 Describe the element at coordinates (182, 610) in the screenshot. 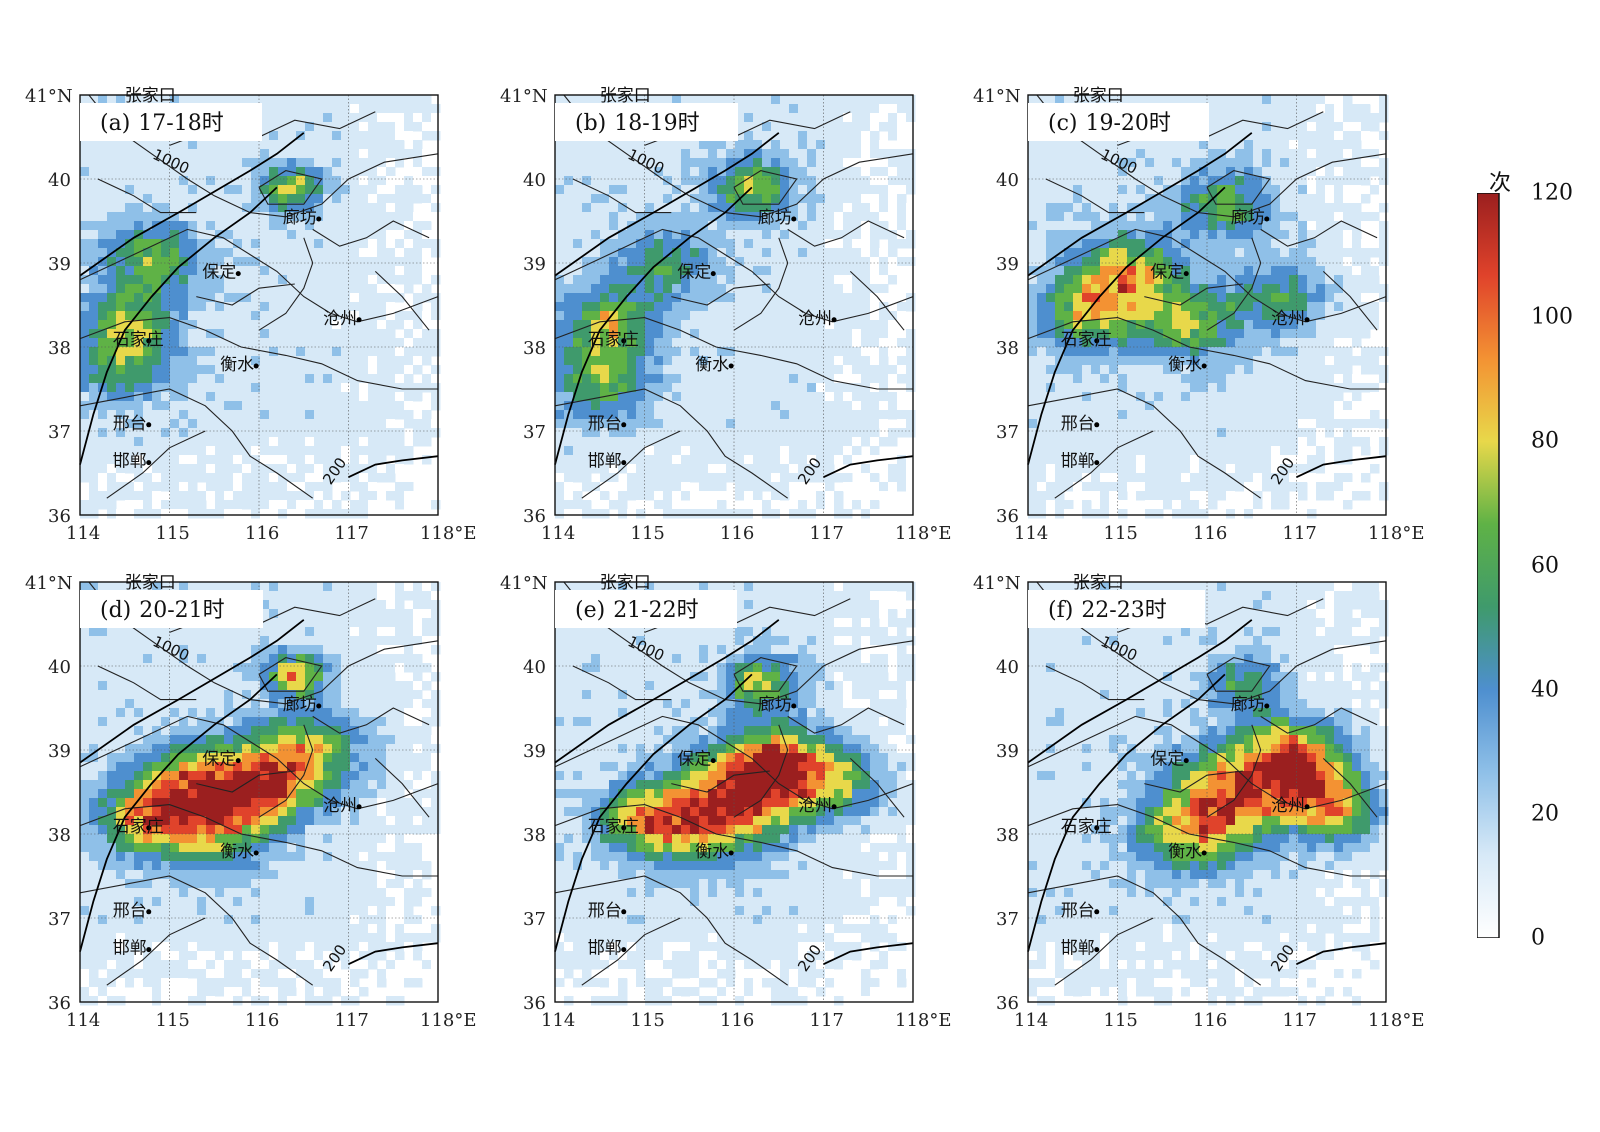

I see `panel-time: 20-21时` at that location.